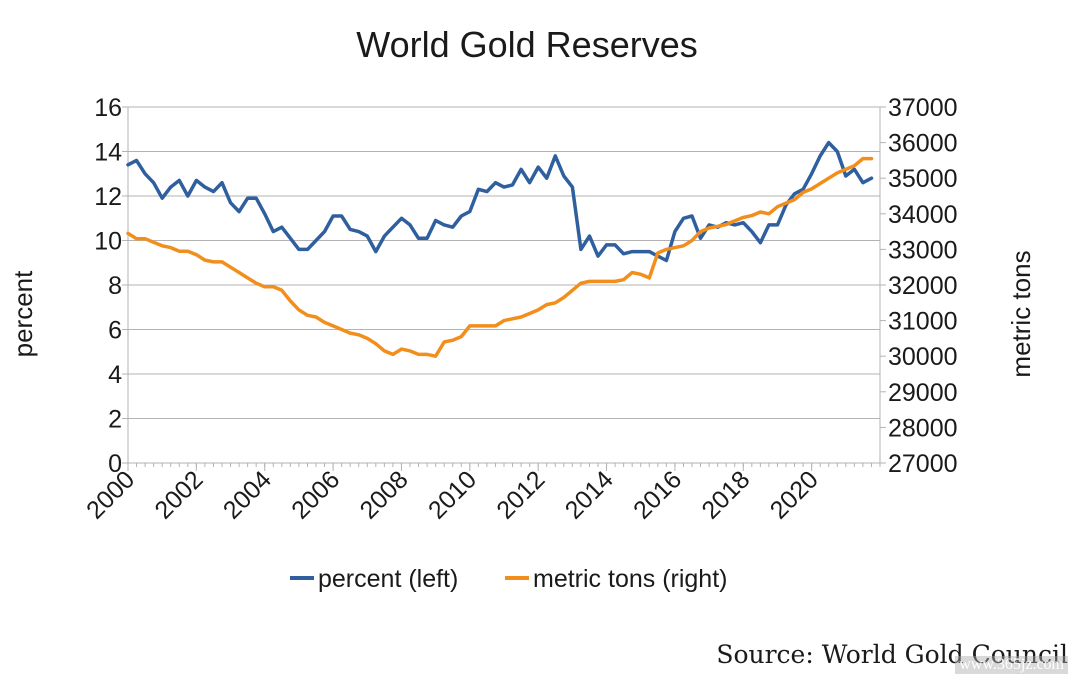 The height and width of the screenshot is (680, 1080). I want to click on x-tick-label: 2012, so click(520, 494).